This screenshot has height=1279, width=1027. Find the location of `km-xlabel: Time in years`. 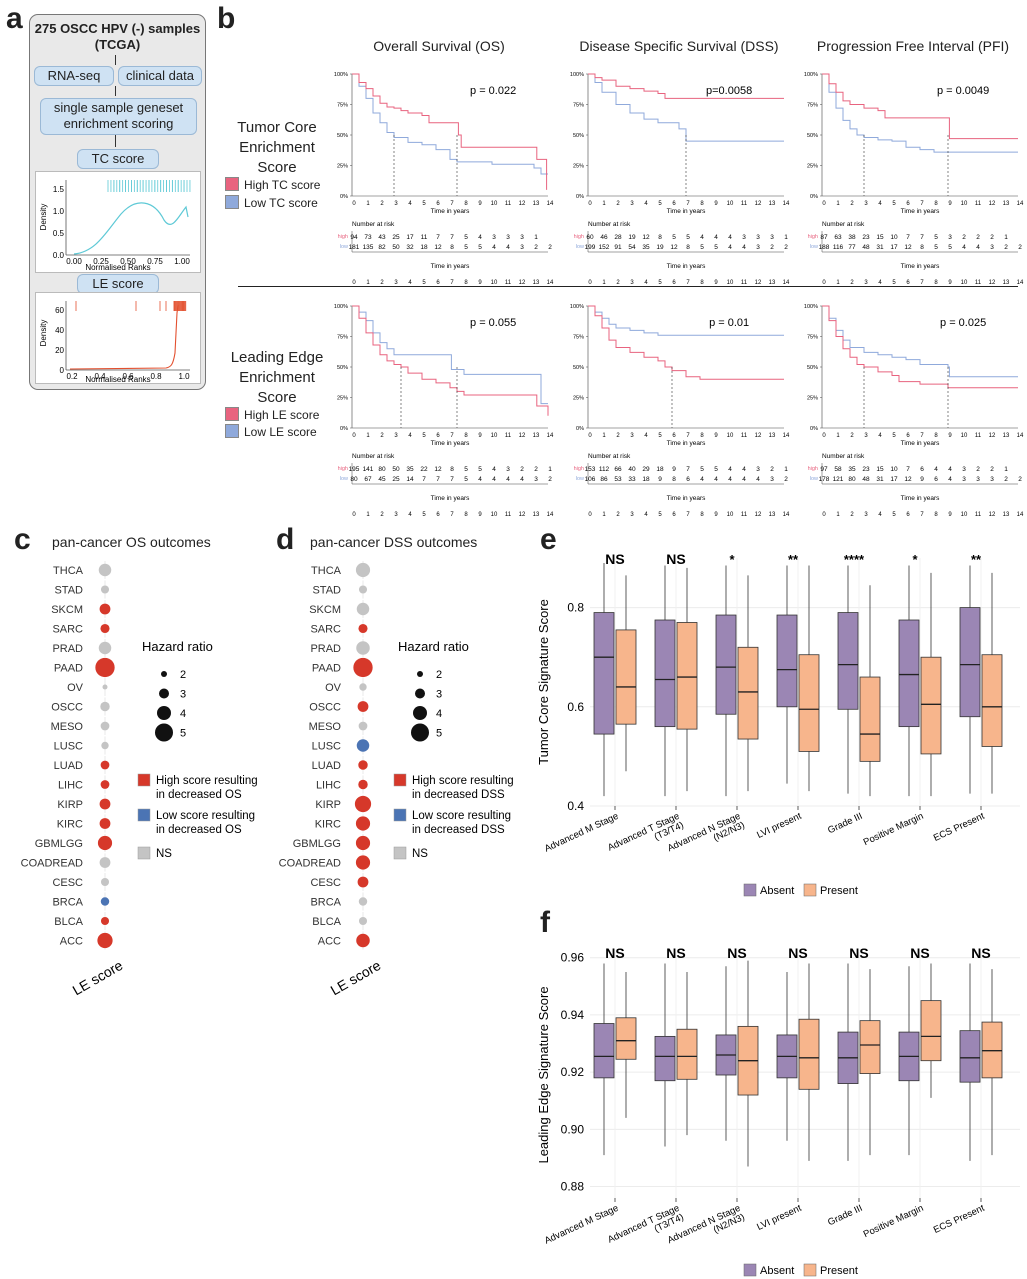

km-xlabel: Time in years is located at coordinates (687, 443).